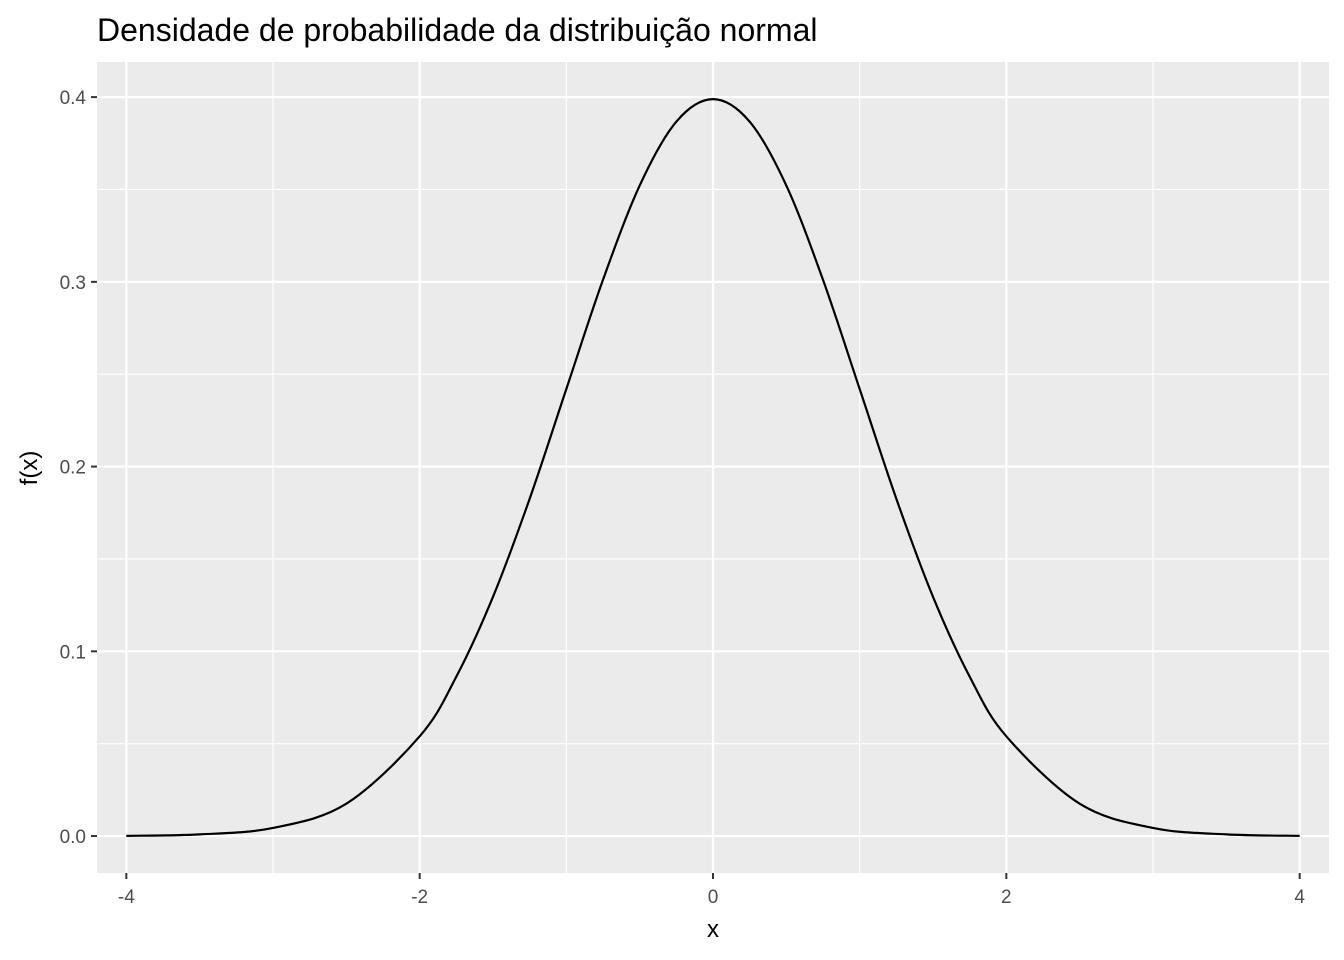 Image resolution: width=1344 pixels, height=960 pixels. What do you see at coordinates (126, 897) in the screenshot?
I see `x-tick-label: -4` at bounding box center [126, 897].